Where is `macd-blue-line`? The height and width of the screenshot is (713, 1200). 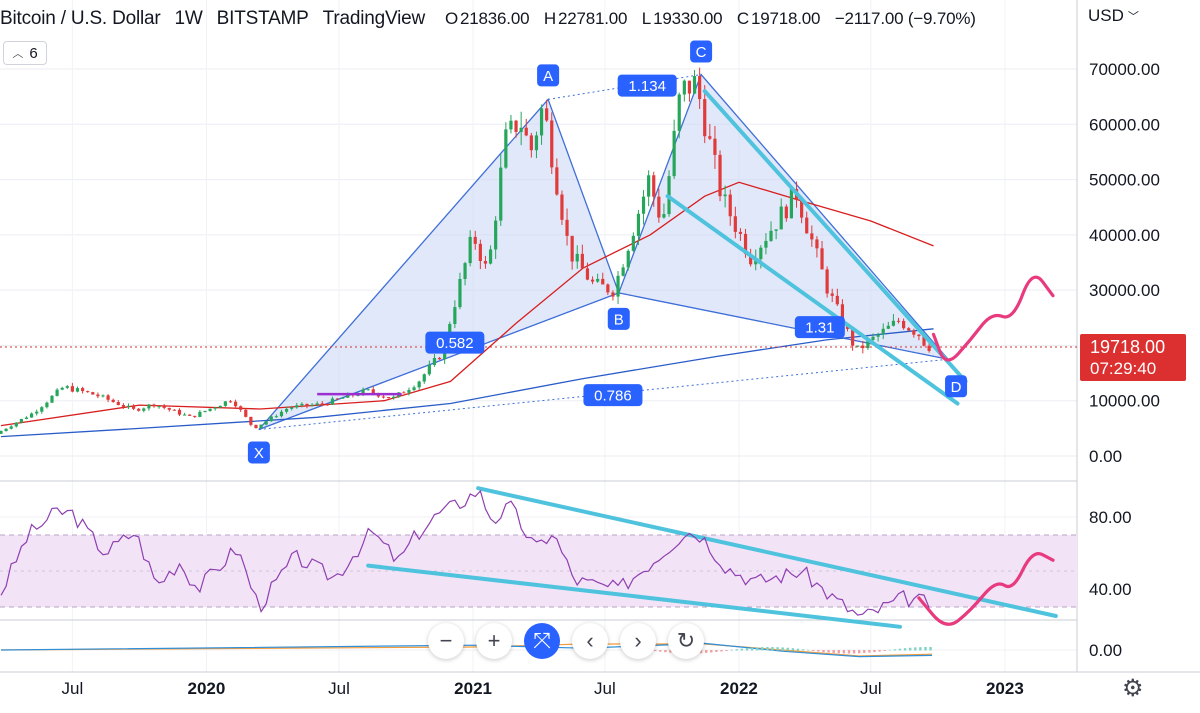 macd-blue-line is located at coordinates (466, 650).